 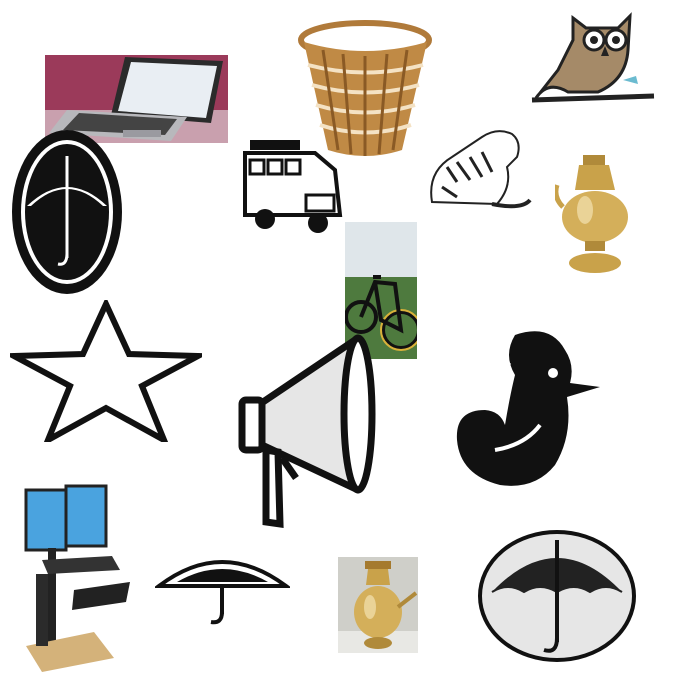 I want to click on rooster-icon, so click(x=529, y=407).